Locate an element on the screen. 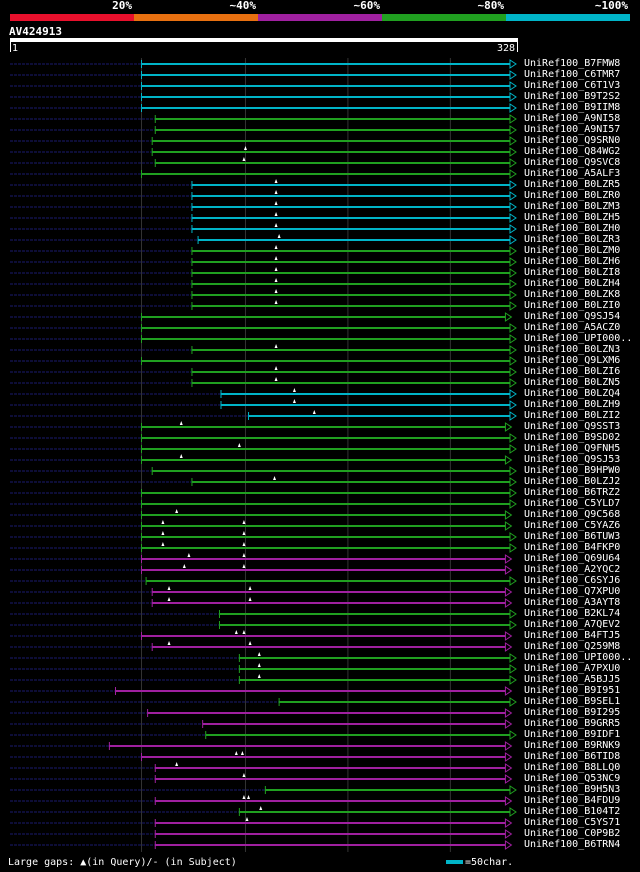 Image resolution: width=640 pixels, height=872 pixels. hit-label: UniRef100_B9H5N3 is located at coordinates (572, 789).